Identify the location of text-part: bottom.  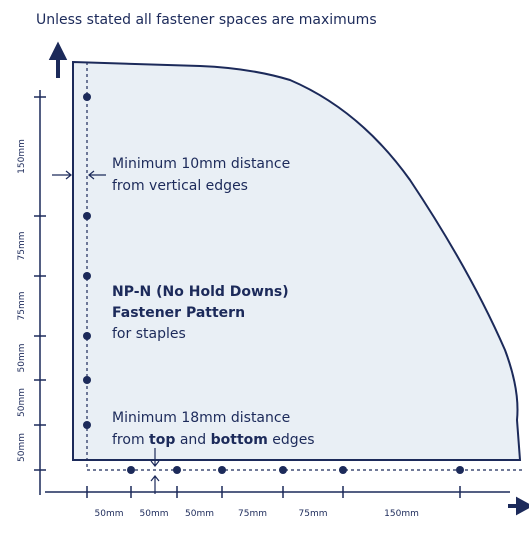
(239, 440).